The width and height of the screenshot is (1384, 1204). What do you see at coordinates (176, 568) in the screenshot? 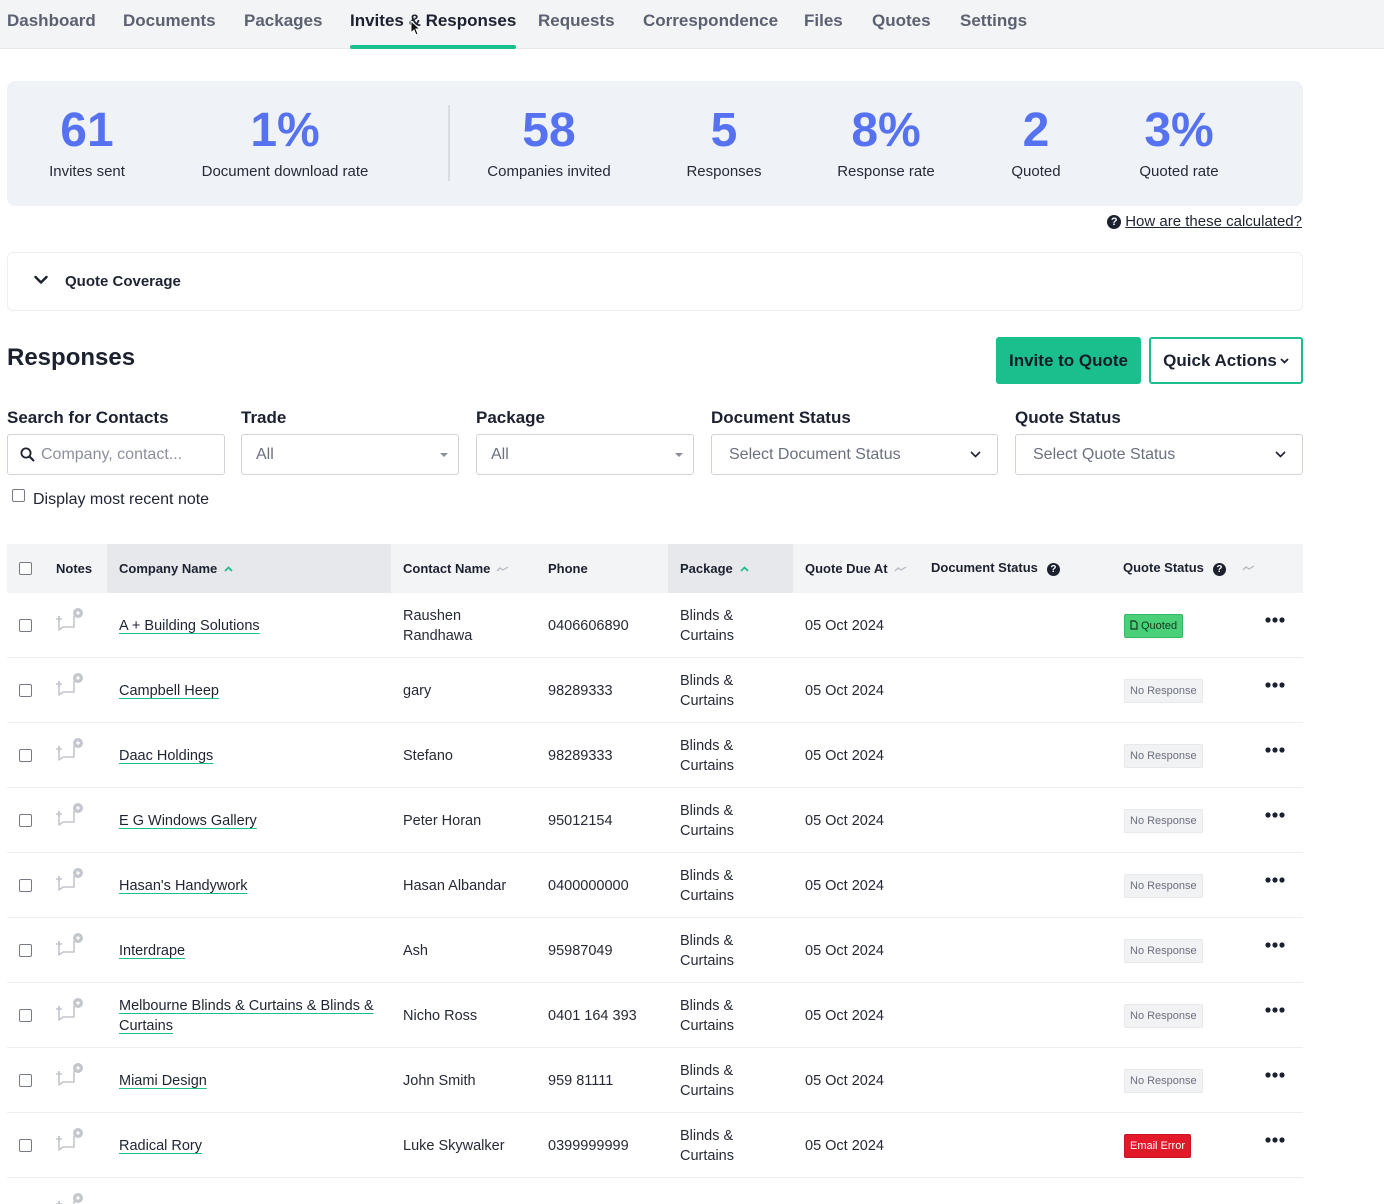
I see `header-company-name: Company Name` at bounding box center [176, 568].